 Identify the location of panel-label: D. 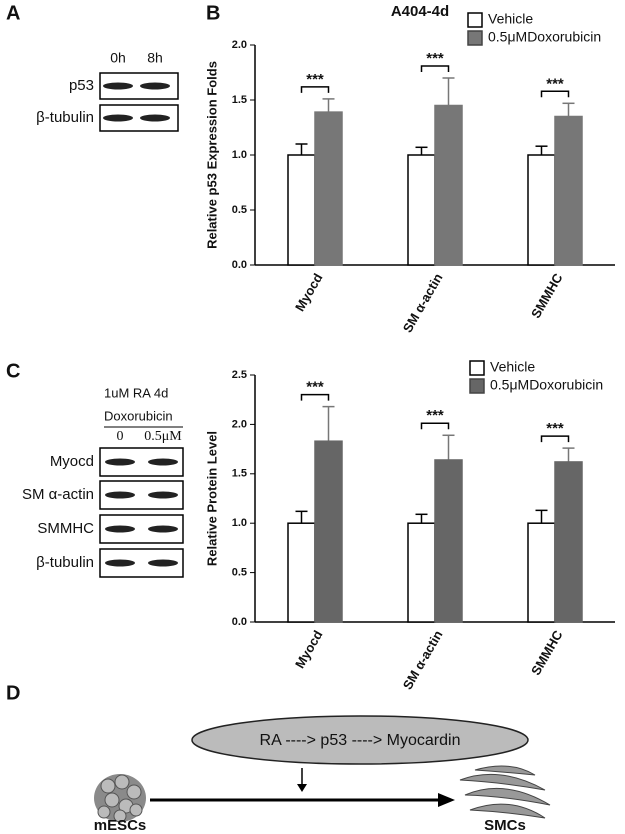
(13, 693).